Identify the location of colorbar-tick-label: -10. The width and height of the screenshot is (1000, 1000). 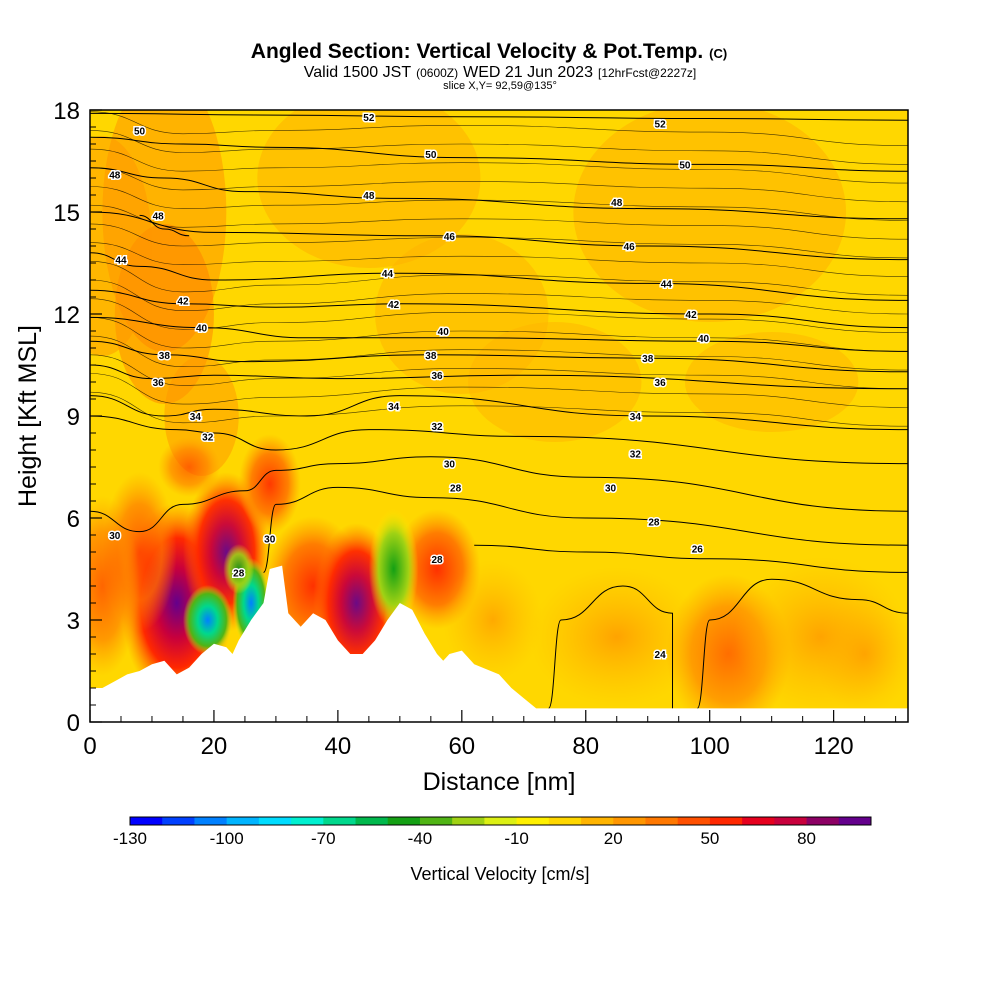
(516, 838).